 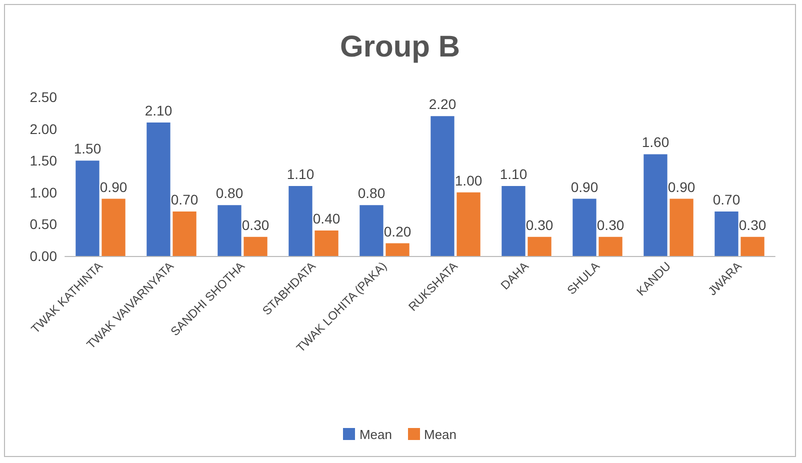 What do you see at coordinates (656, 142) in the screenshot?
I see `data-label: 1.60` at bounding box center [656, 142].